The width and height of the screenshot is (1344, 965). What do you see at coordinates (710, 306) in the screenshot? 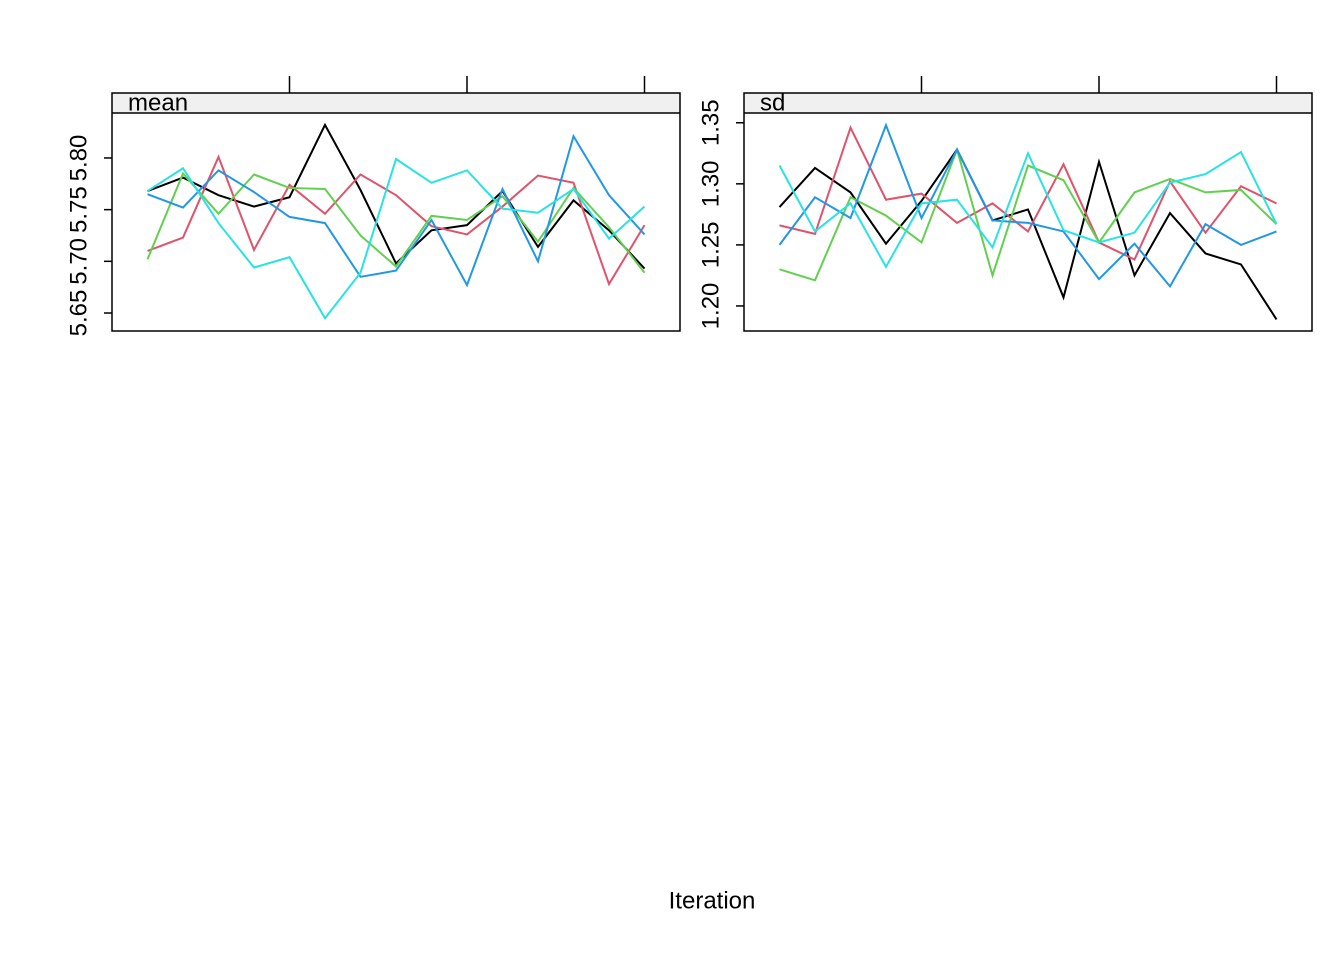
I see `y-tick-label: 1.20` at bounding box center [710, 306].